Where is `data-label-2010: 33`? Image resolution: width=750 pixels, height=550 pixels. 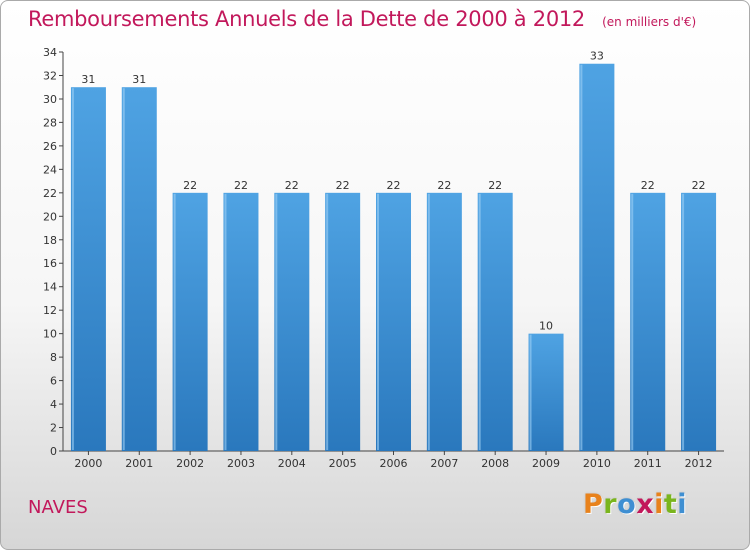
data-label-2010: 33 is located at coordinates (597, 56).